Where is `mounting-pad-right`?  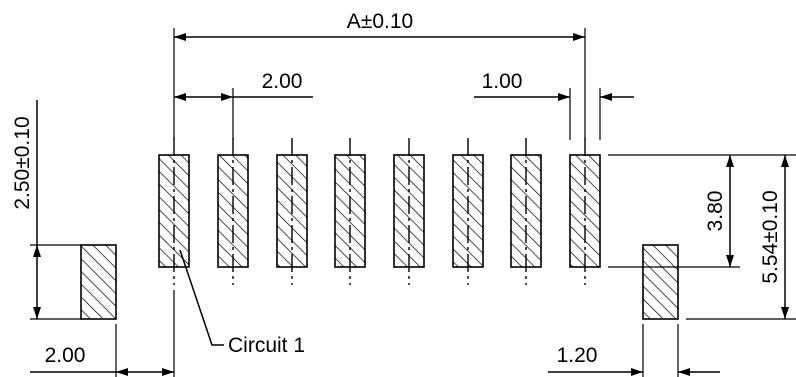
mounting-pad-right is located at coordinates (660, 282).